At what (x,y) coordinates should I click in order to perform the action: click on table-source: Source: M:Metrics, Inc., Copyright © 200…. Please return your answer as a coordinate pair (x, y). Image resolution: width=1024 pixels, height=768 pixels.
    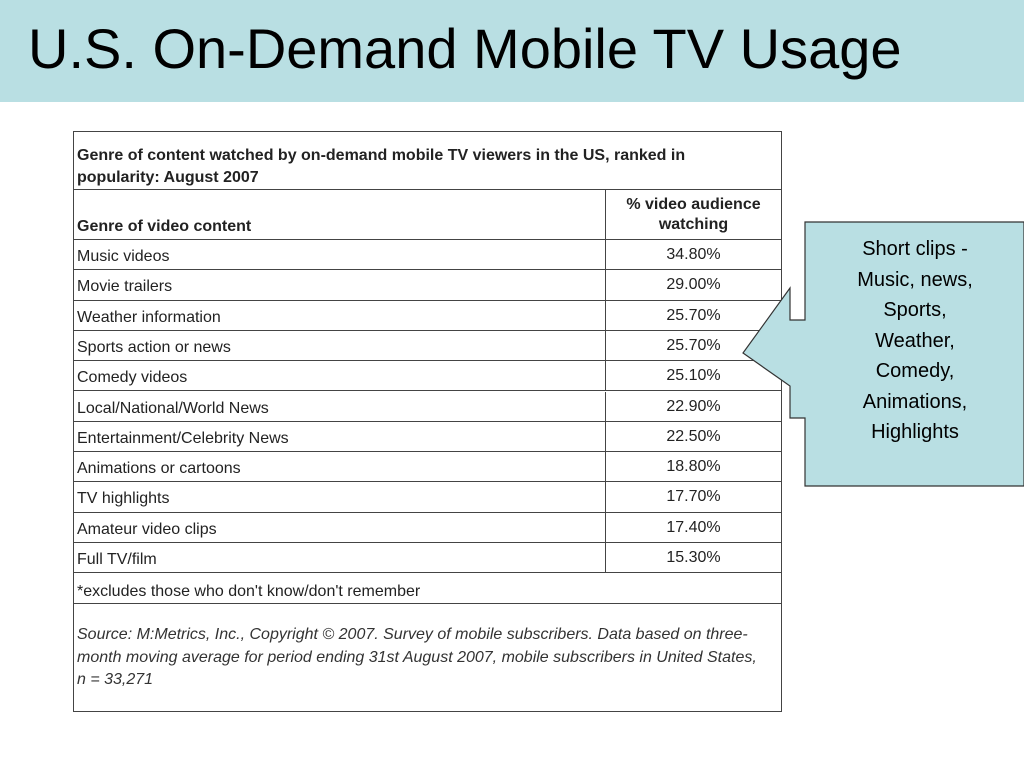
    Looking at the image, I should click on (417, 657).